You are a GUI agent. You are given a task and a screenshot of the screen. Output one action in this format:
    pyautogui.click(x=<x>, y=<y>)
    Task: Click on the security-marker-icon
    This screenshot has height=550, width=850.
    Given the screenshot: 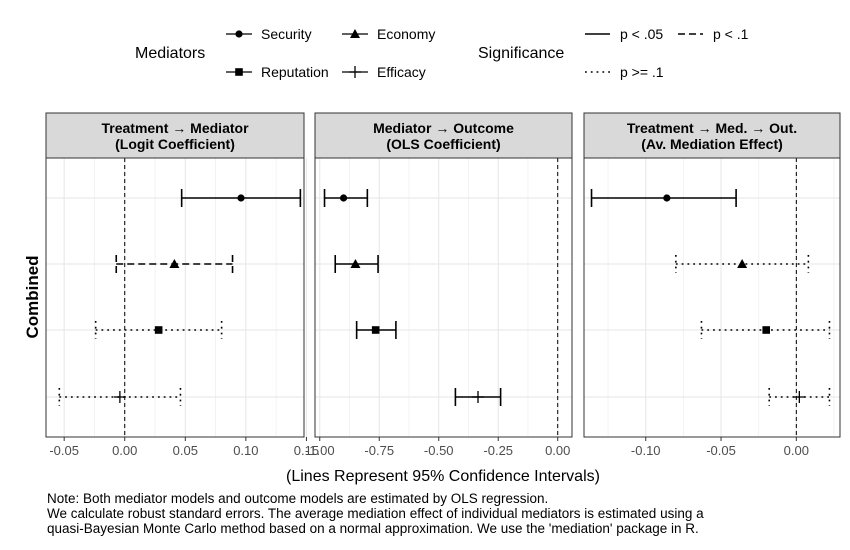 What is the action you would take?
    pyautogui.click(x=239, y=34)
    